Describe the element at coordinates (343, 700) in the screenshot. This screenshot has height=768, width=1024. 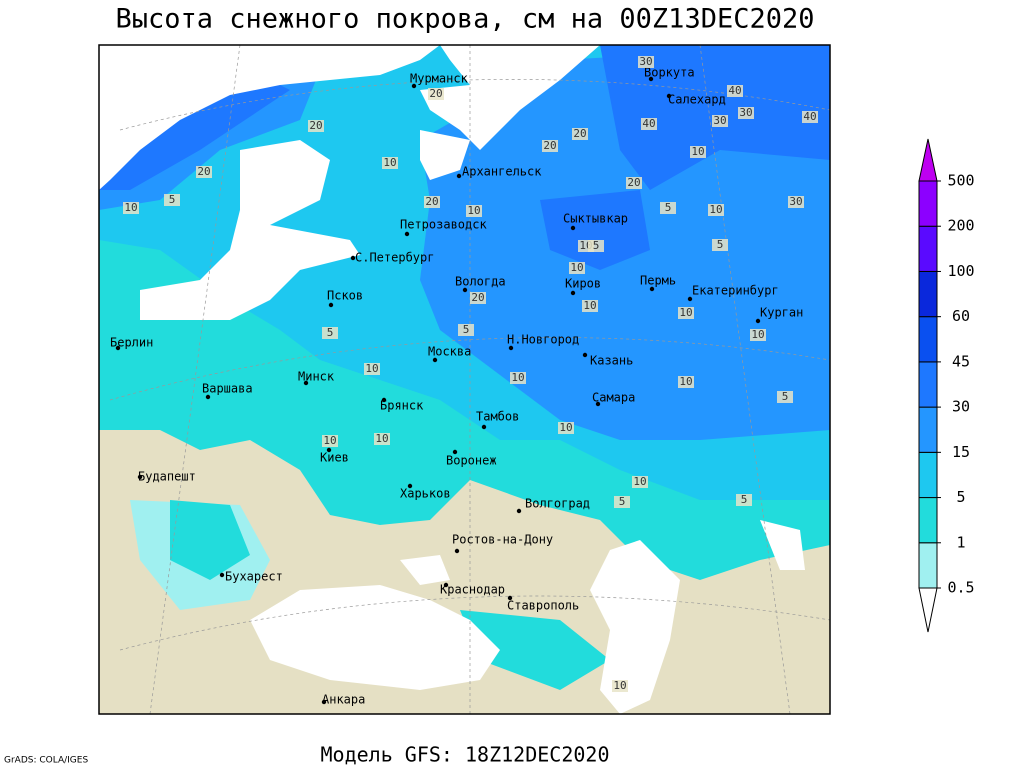
I see `city-label: Анкара` at that location.